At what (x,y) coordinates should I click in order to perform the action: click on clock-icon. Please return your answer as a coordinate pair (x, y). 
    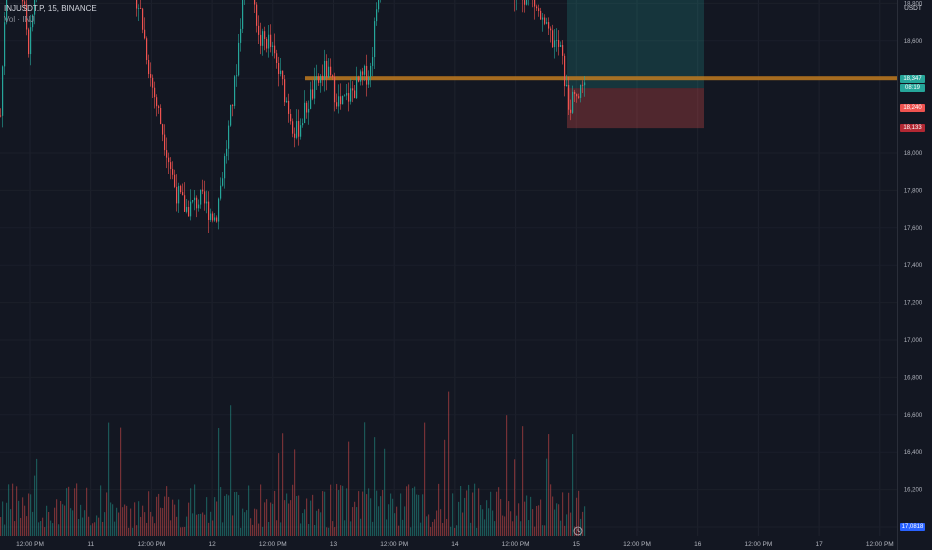
    Looking at the image, I should click on (578, 531).